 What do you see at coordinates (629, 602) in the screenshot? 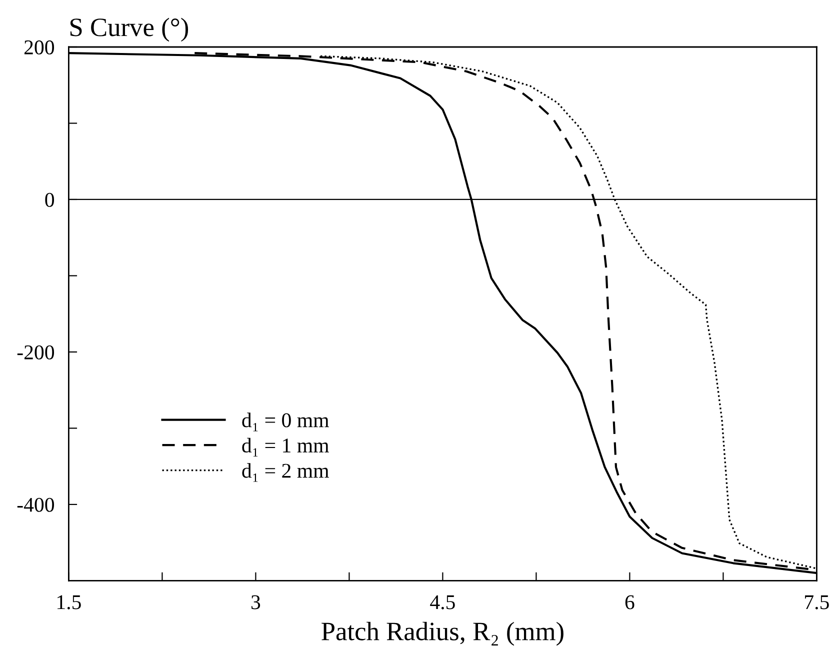
I see `x-tick-label: 6` at bounding box center [629, 602].